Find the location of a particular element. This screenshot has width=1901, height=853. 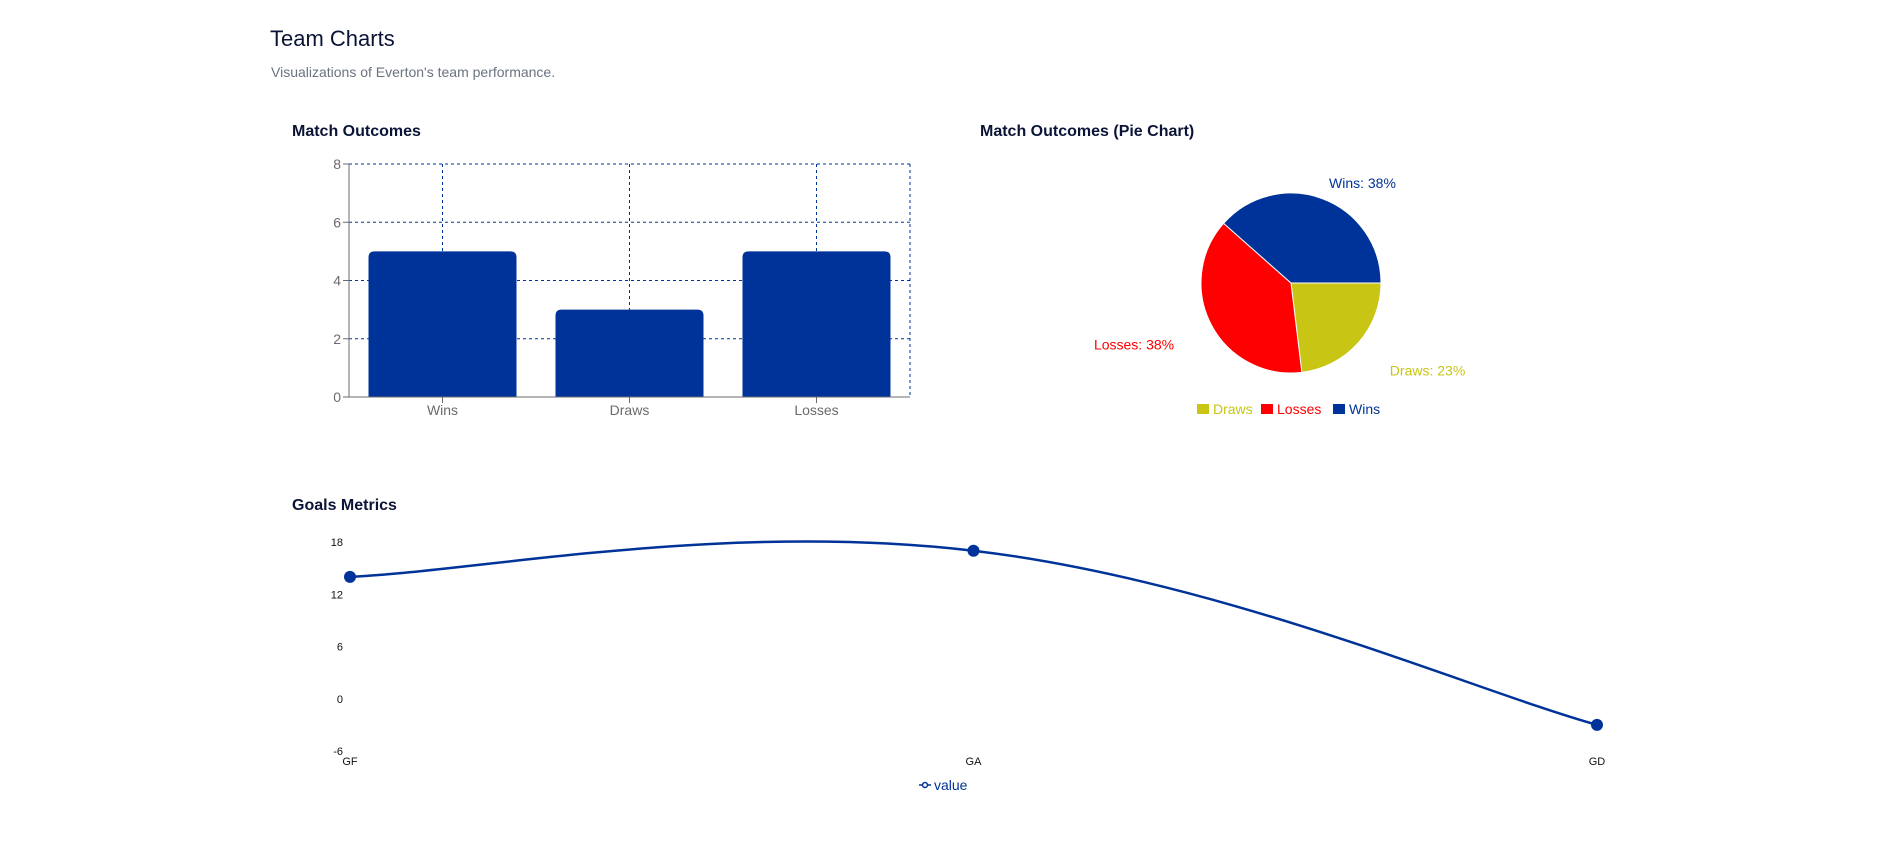

line-chart-title: Goals Metrics is located at coordinates (344, 505).